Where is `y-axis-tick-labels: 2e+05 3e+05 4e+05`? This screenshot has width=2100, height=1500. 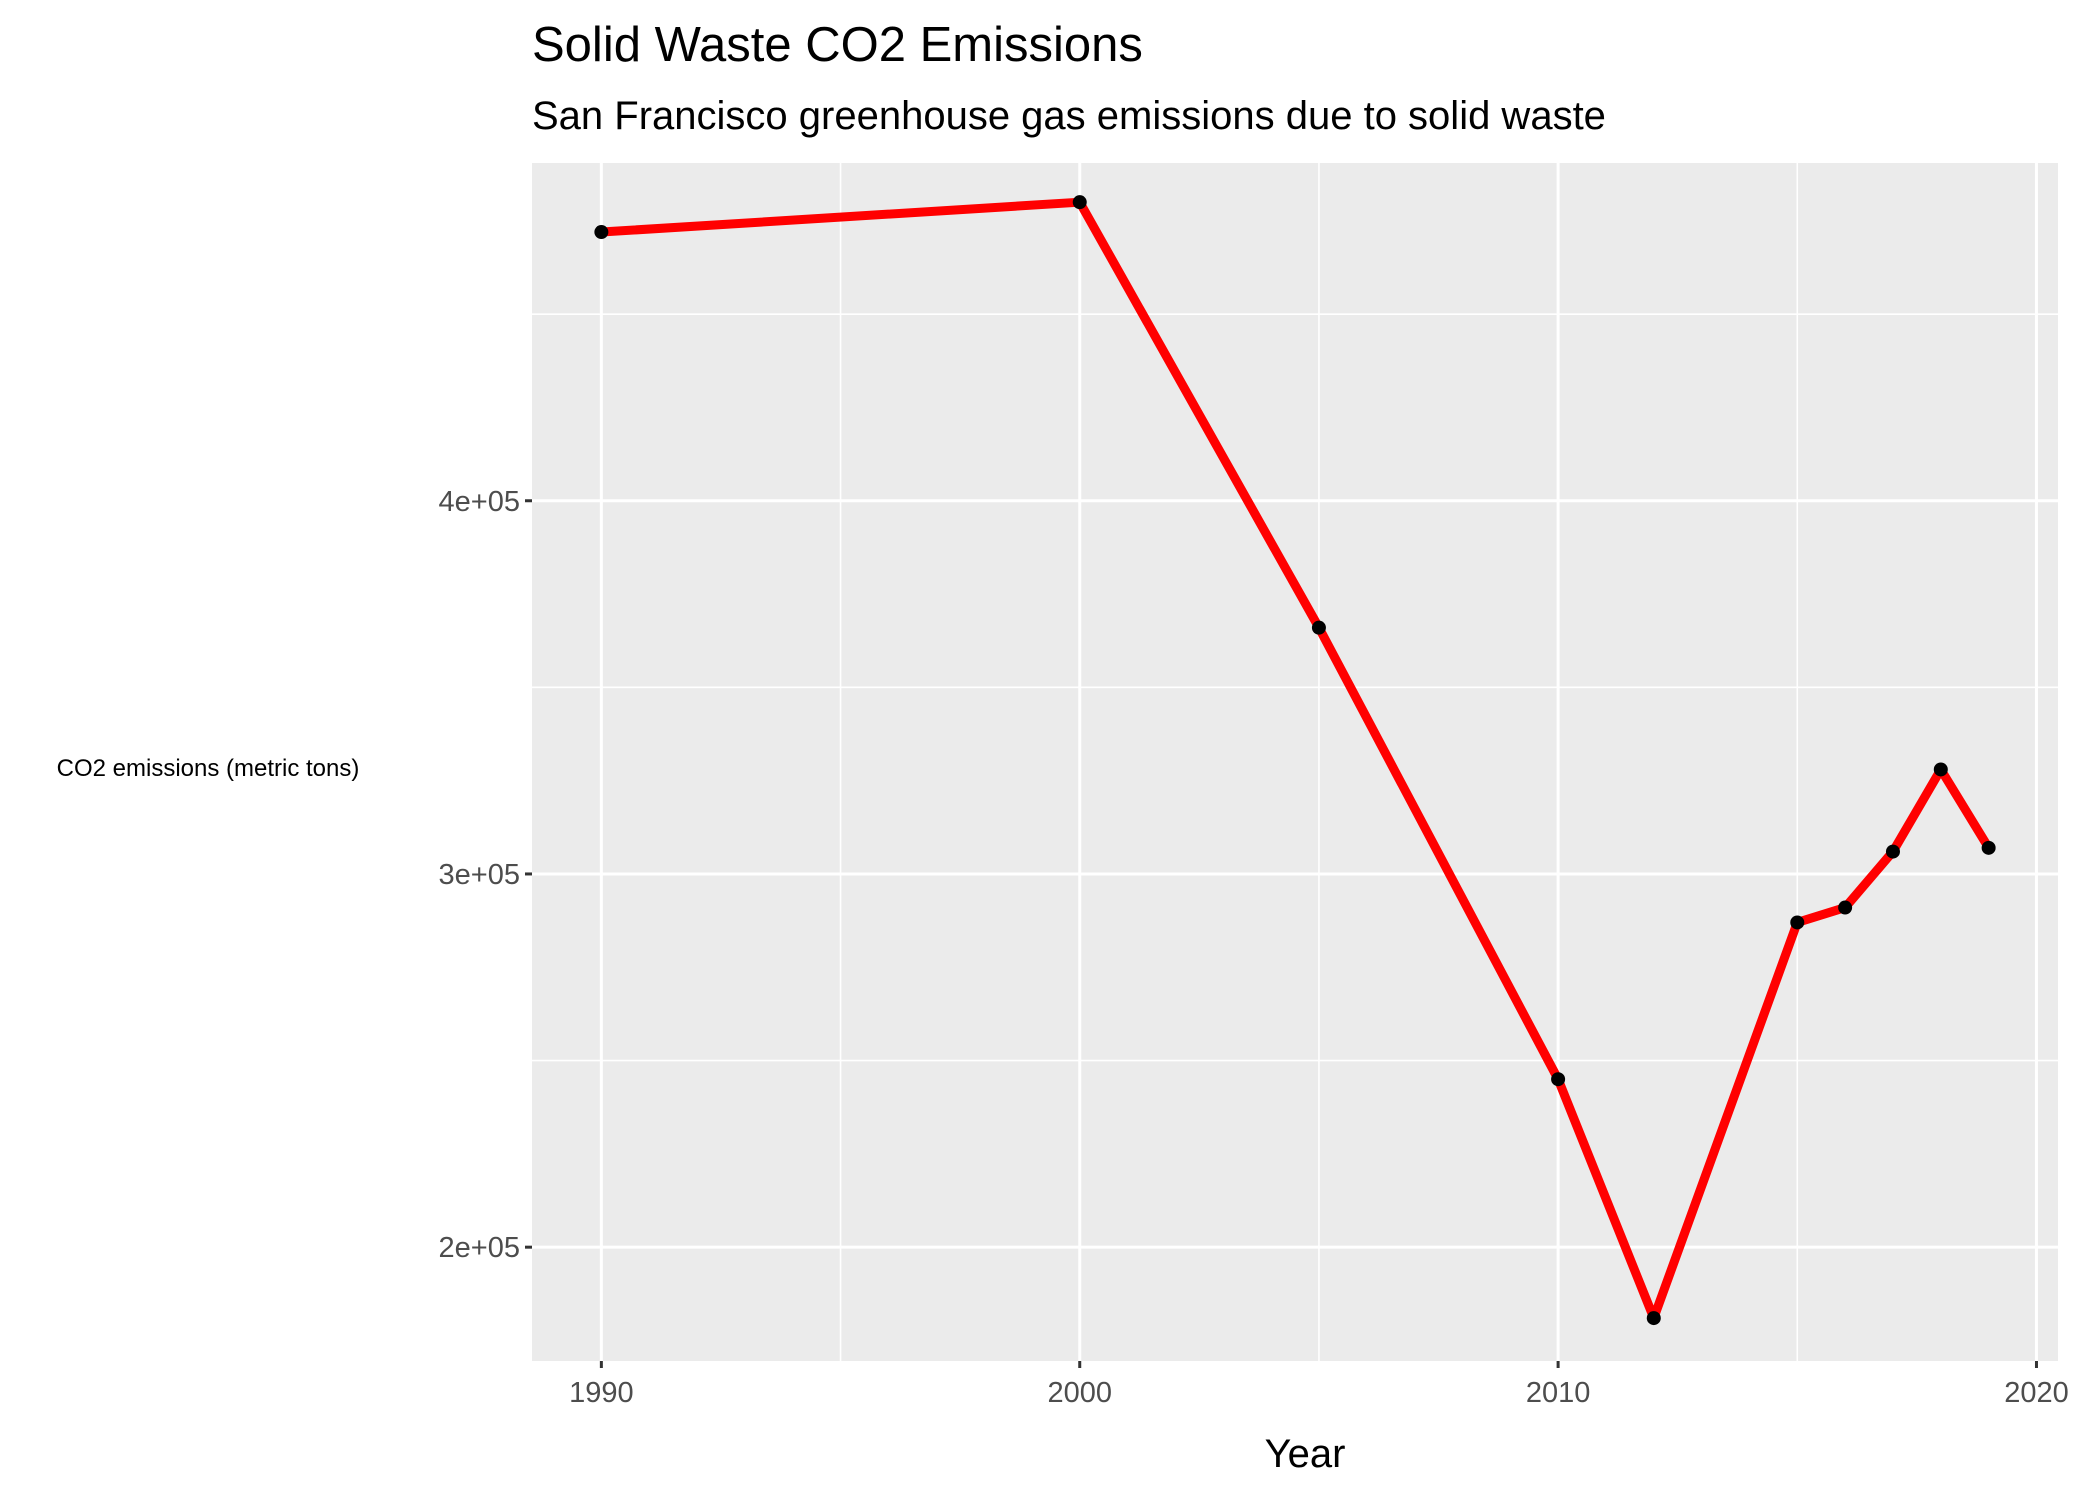 y-axis-tick-labels: 2e+05 3e+05 4e+05 is located at coordinates (479, 875).